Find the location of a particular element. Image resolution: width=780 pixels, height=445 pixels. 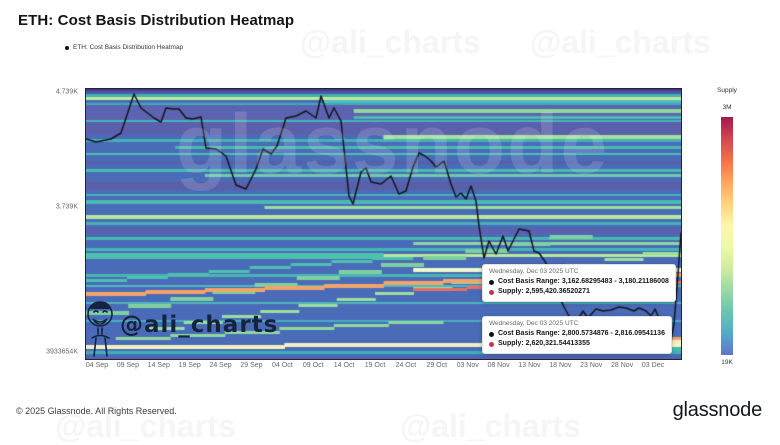

y-axis-tick-top: 4.739K is located at coordinates (66, 92).